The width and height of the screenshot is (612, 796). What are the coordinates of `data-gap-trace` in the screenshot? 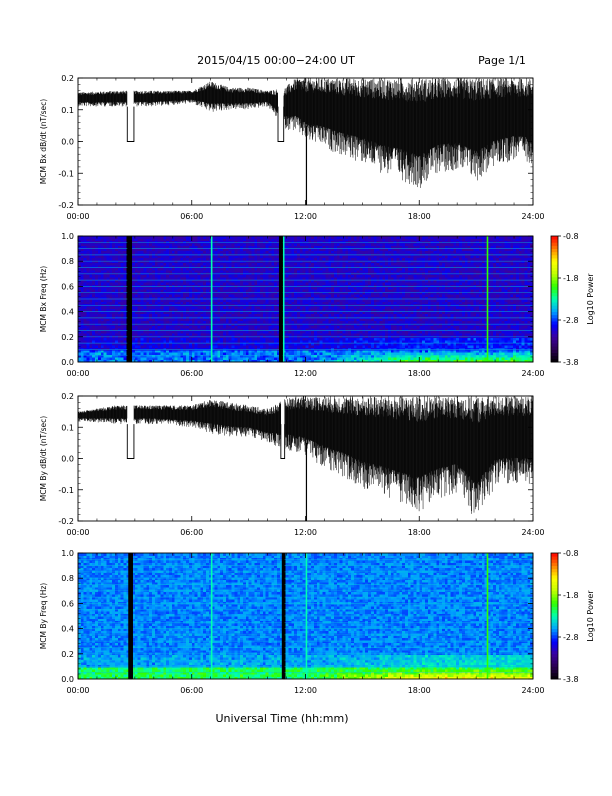 It's located at (130, 124).